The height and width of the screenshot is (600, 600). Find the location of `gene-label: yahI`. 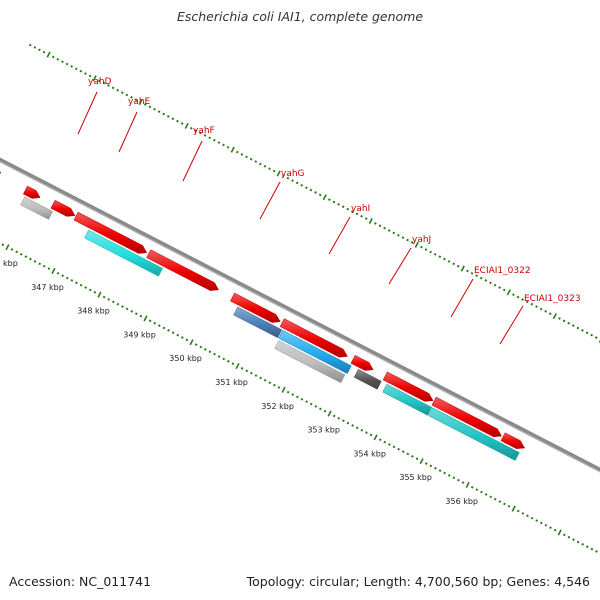

gene-label: yahI is located at coordinates (360, 209).